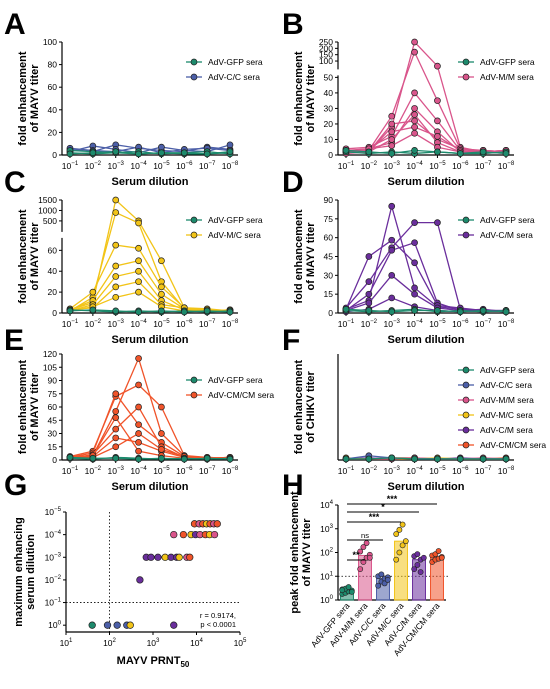 This screenshot has height=689, width=550. Describe the element at coordinates (53, 579) in the screenshot. I see `y-tick-label: 10−2` at that location.